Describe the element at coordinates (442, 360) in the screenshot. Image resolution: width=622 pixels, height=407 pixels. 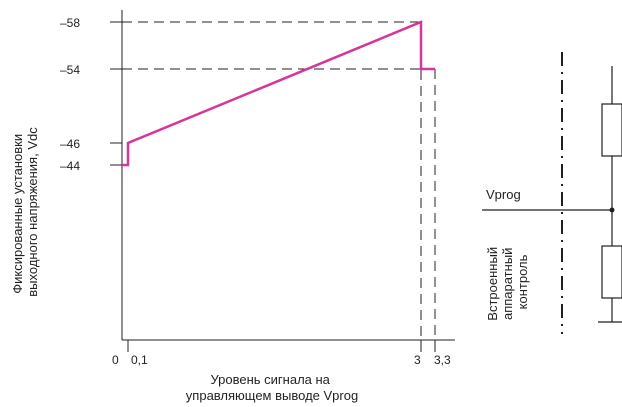
I see `x-tick-label-3-3: 3,3` at that location.